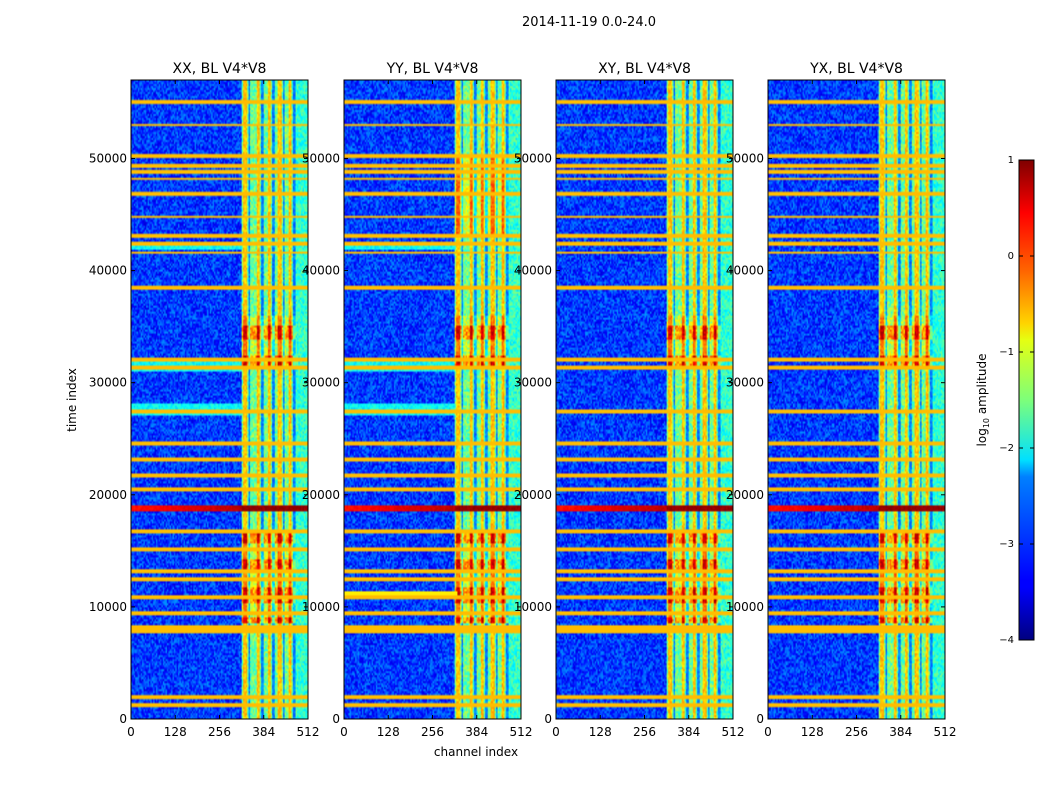 The width and height of the screenshot is (1050, 800). I want to click on colorbar-tick-label: −4, so click(1006, 640).